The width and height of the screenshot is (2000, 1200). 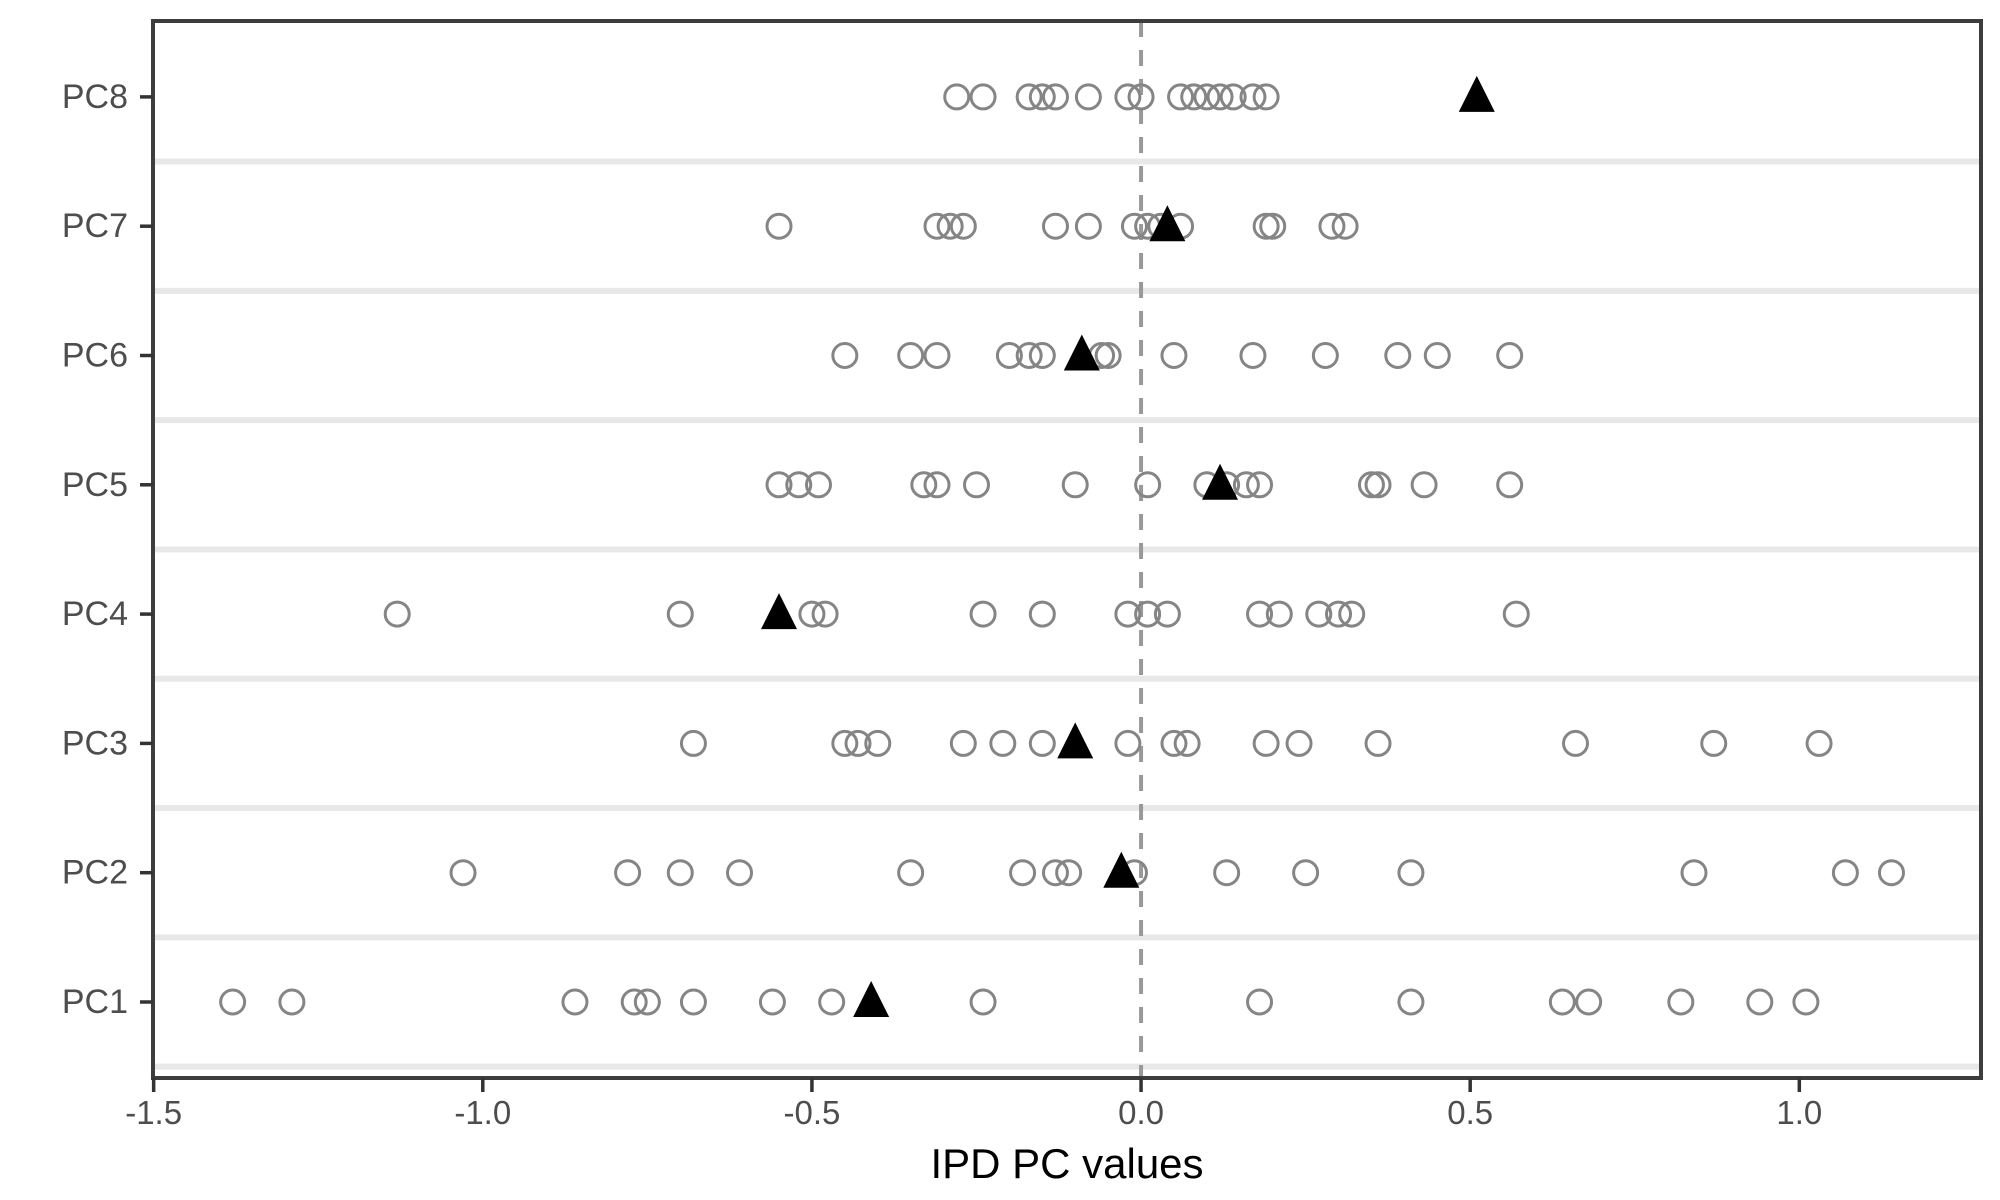 What do you see at coordinates (95, 1002) in the screenshot?
I see `y-axis-label-pc1: PC1` at bounding box center [95, 1002].